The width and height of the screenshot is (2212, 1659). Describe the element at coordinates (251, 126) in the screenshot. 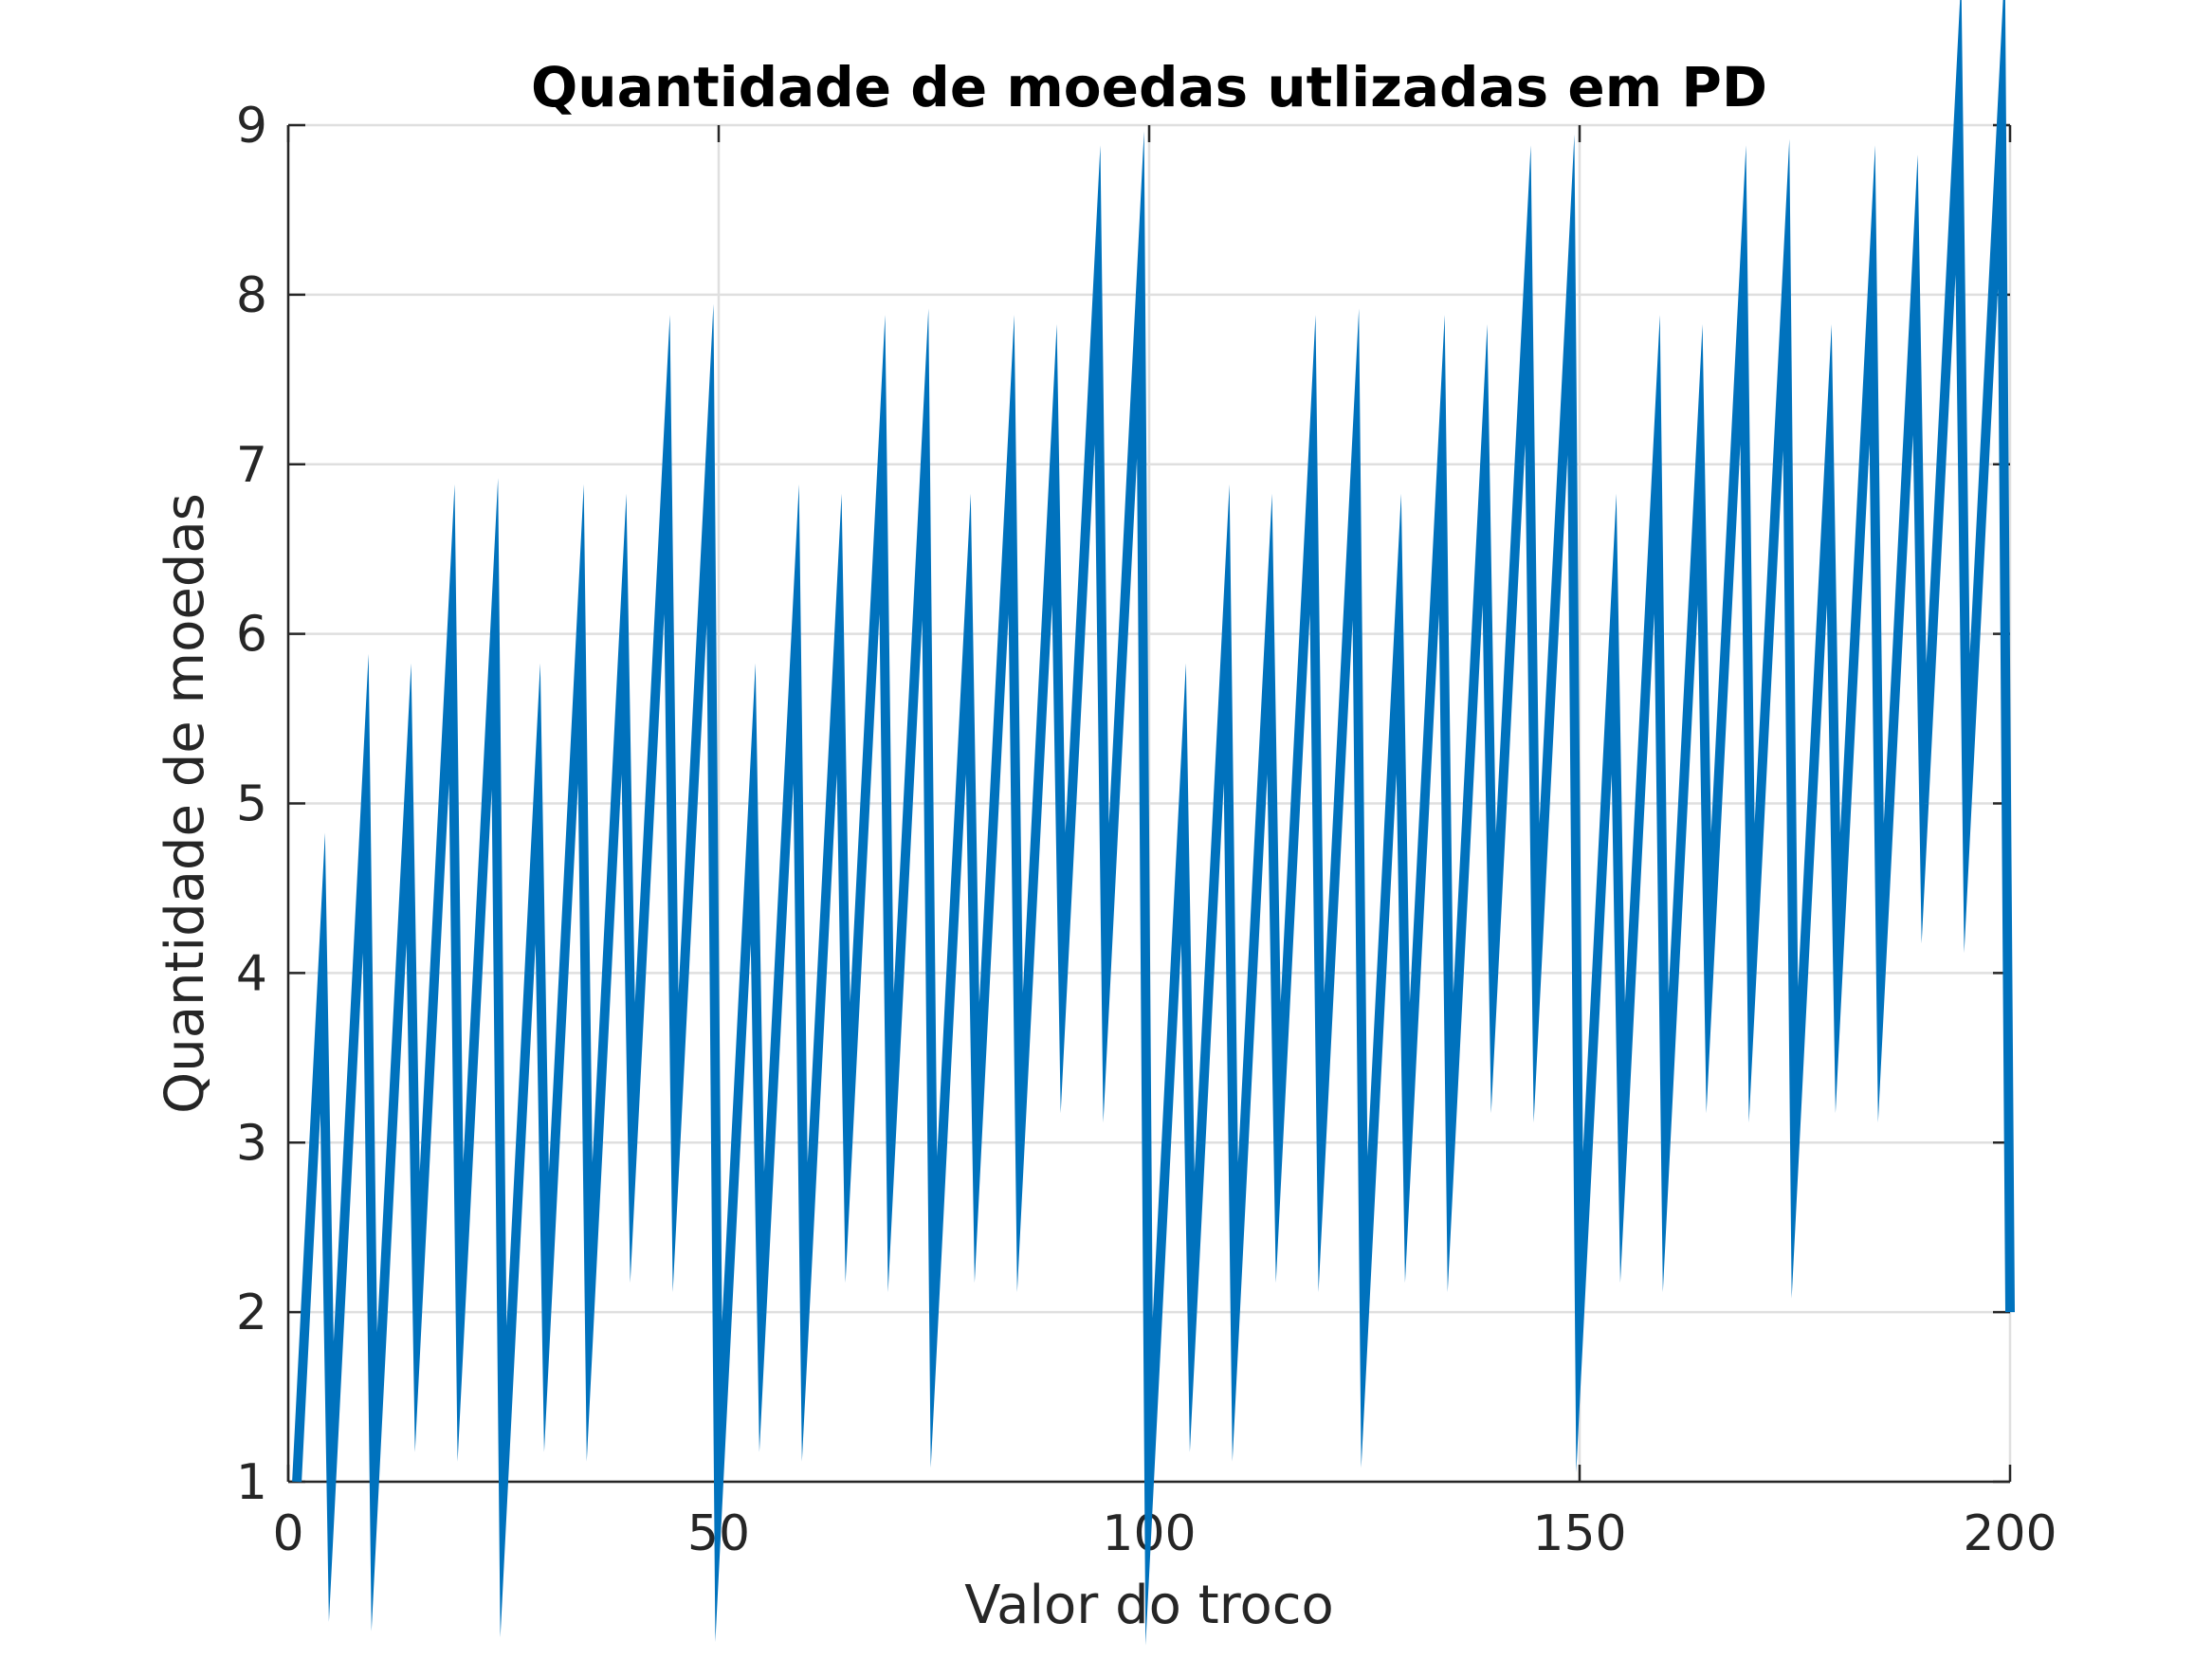

I see `y-tick-label: 9` at that location.